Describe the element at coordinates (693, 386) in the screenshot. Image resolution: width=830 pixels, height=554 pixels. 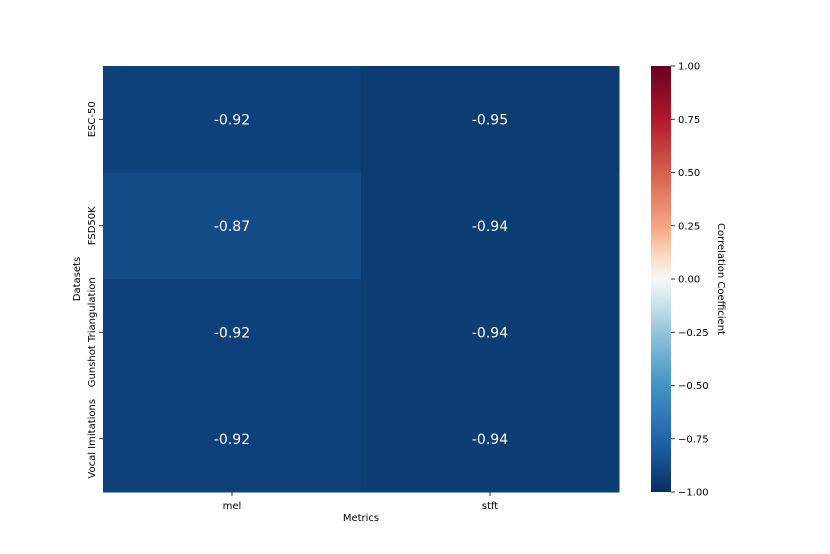
I see `colorbar-tick-label: −0.50` at that location.